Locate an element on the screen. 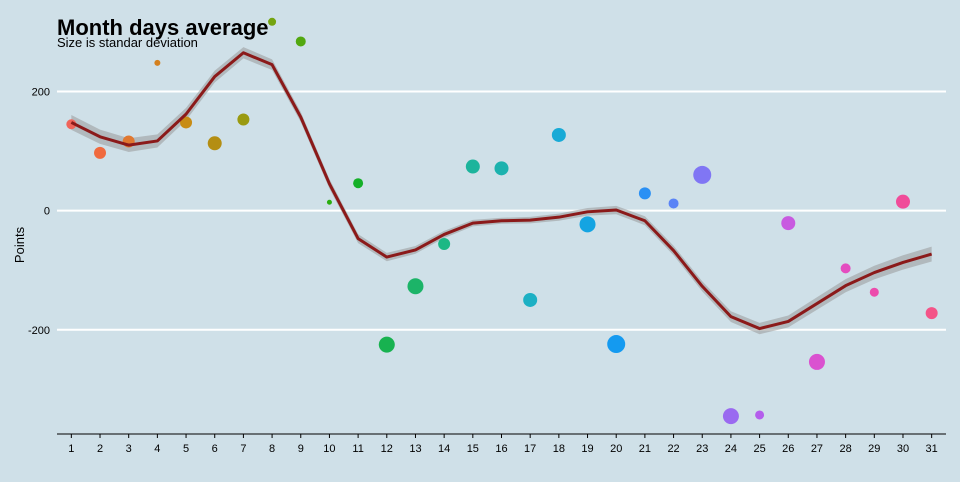 The height and width of the screenshot is (482, 960). x-tick-label: 2 is located at coordinates (100, 449).